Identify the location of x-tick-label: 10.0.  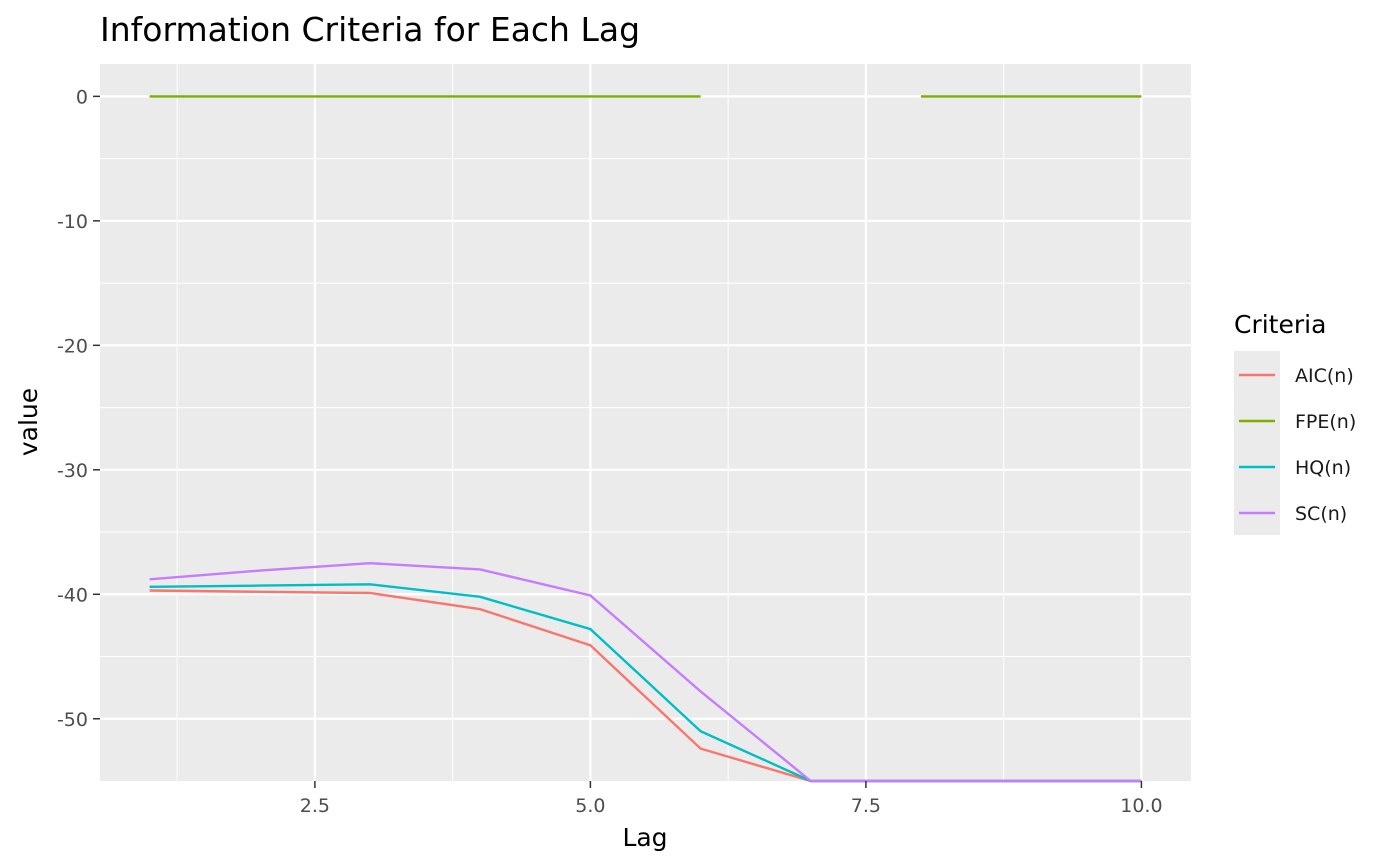
(1141, 806).